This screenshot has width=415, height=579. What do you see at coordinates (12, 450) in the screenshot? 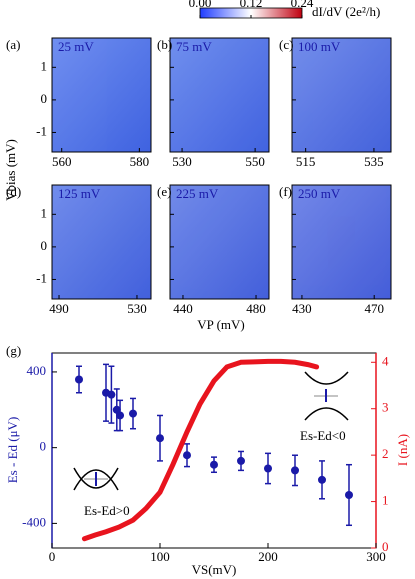
I see `y-axis-label: Es - Ed (μV)` at bounding box center [12, 450].